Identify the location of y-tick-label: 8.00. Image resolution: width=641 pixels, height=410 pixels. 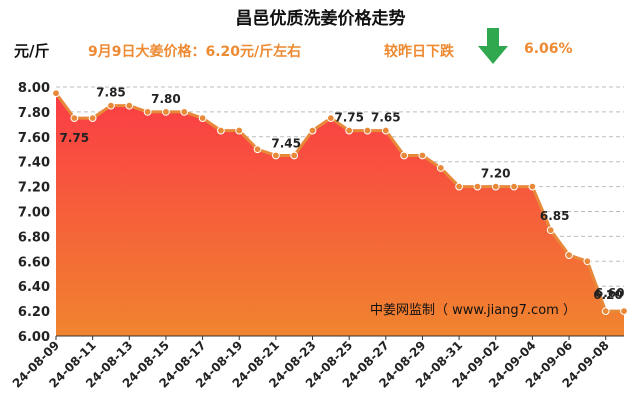
(34, 88).